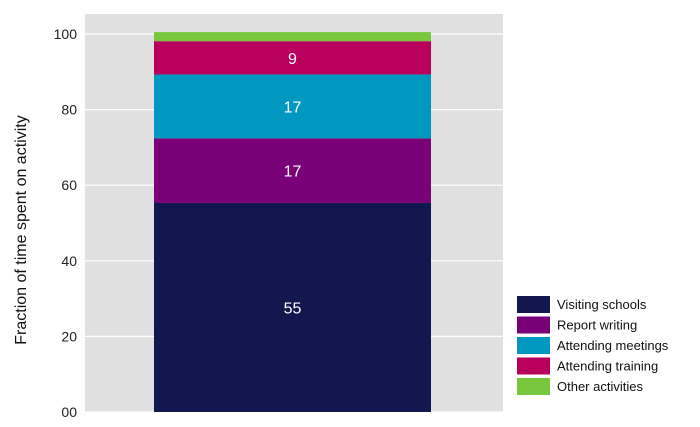  Describe the element at coordinates (69, 185) in the screenshot. I see `y-tick-label: 60` at that location.